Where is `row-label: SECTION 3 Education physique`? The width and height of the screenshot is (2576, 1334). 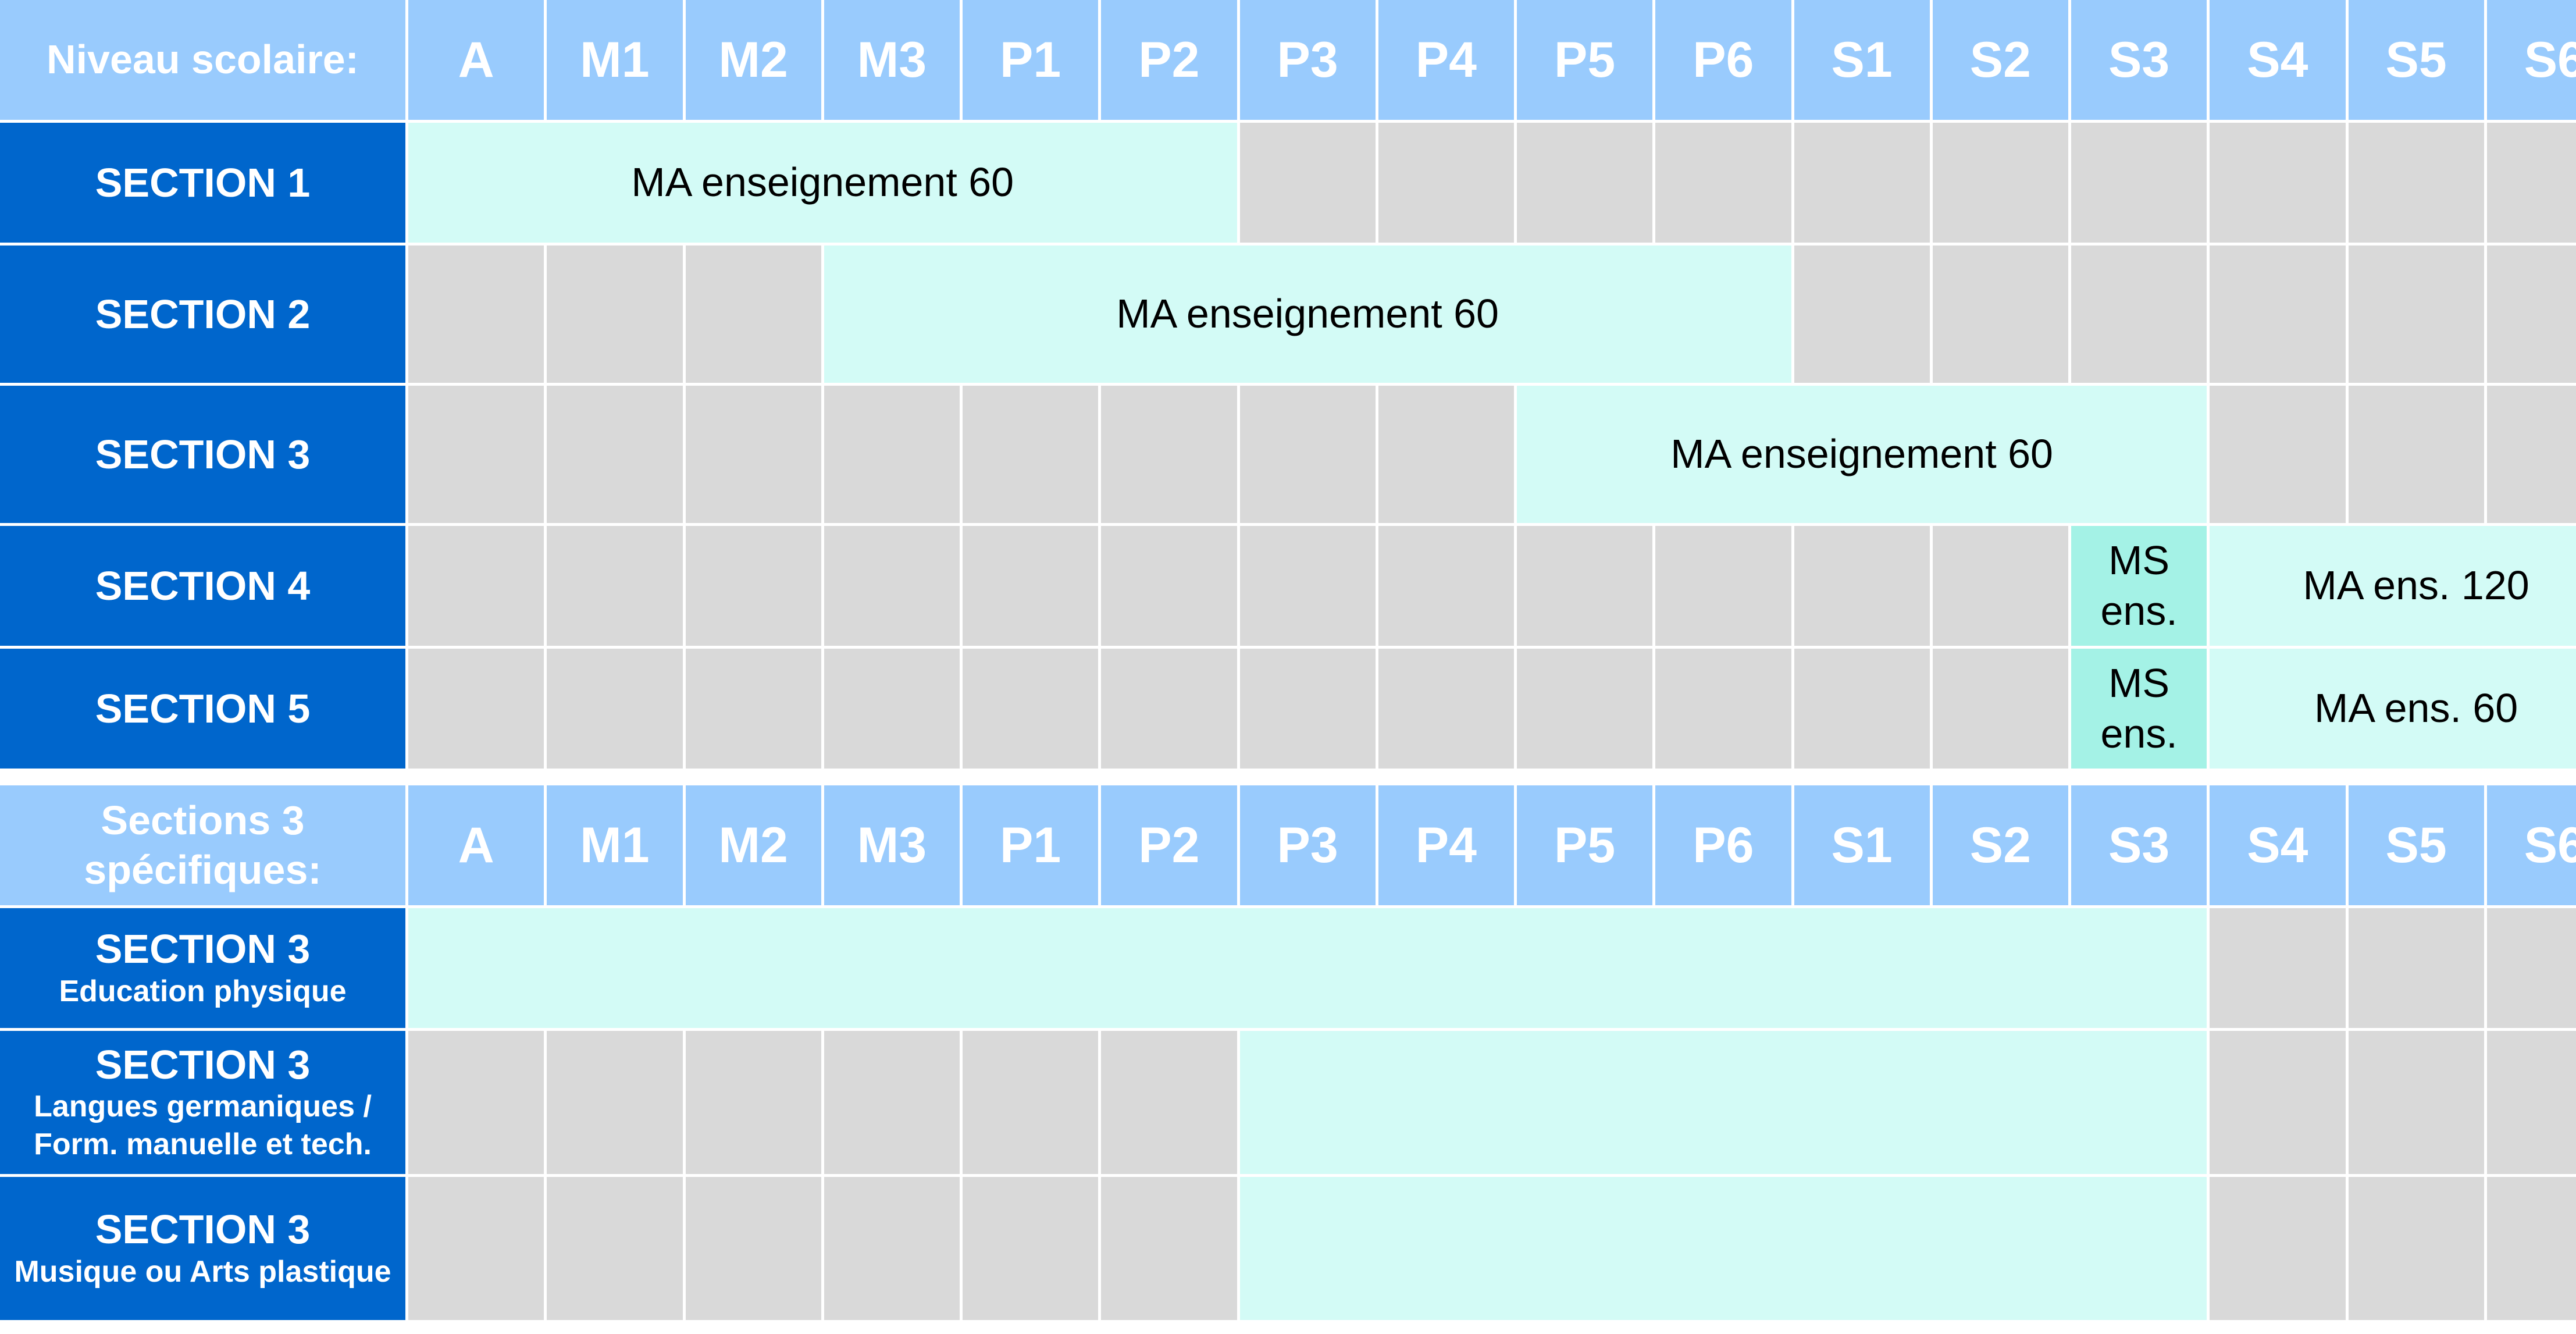 row-label: SECTION 3 Education physique is located at coordinates (202, 968).